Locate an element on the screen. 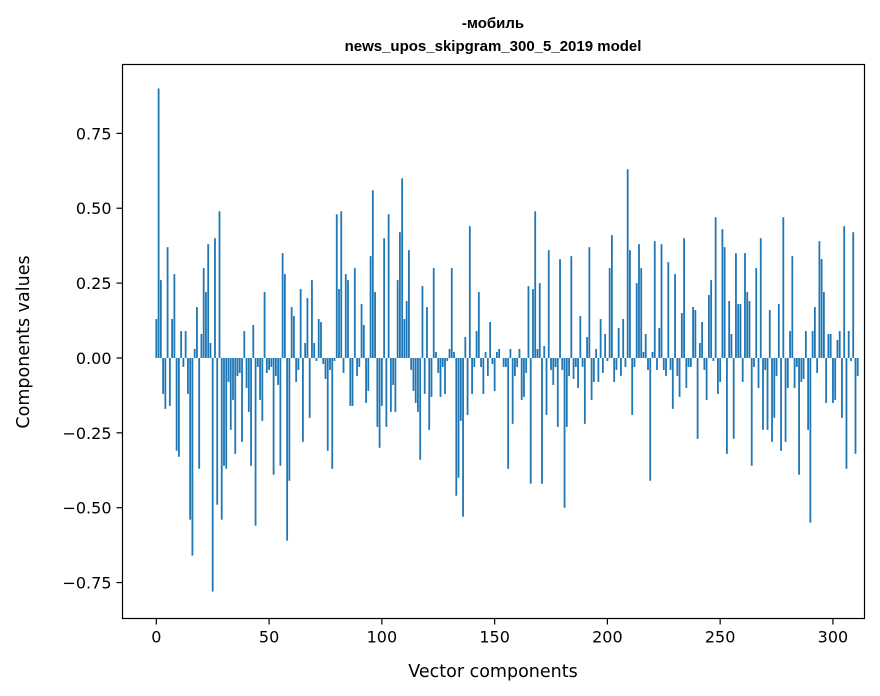 The width and height of the screenshot is (880, 696). y-tick-label: 0.75 is located at coordinates (94, 133).